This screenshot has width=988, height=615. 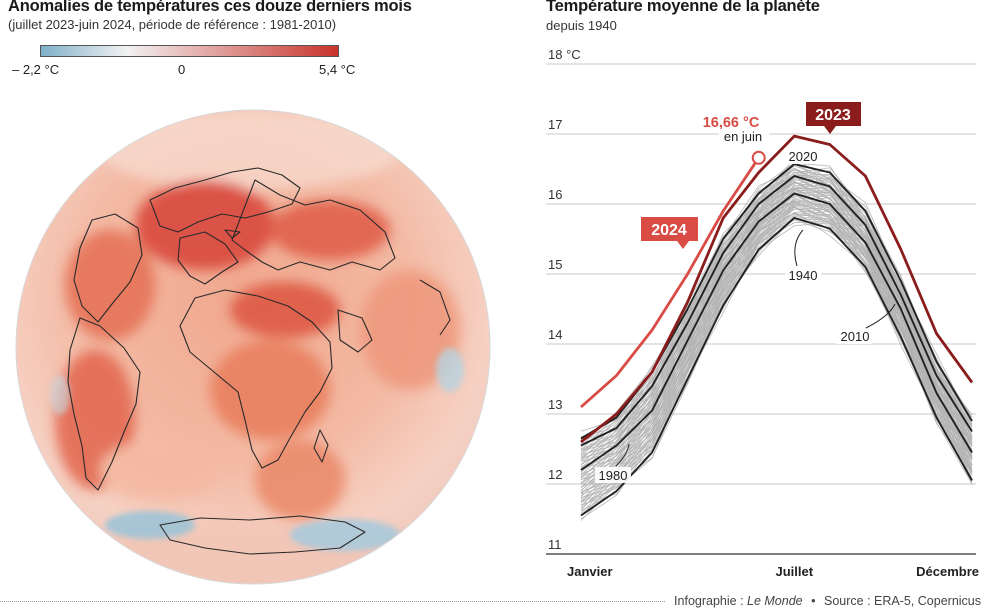 I want to click on footer-publisher: Le Monde, so click(x=775, y=601).